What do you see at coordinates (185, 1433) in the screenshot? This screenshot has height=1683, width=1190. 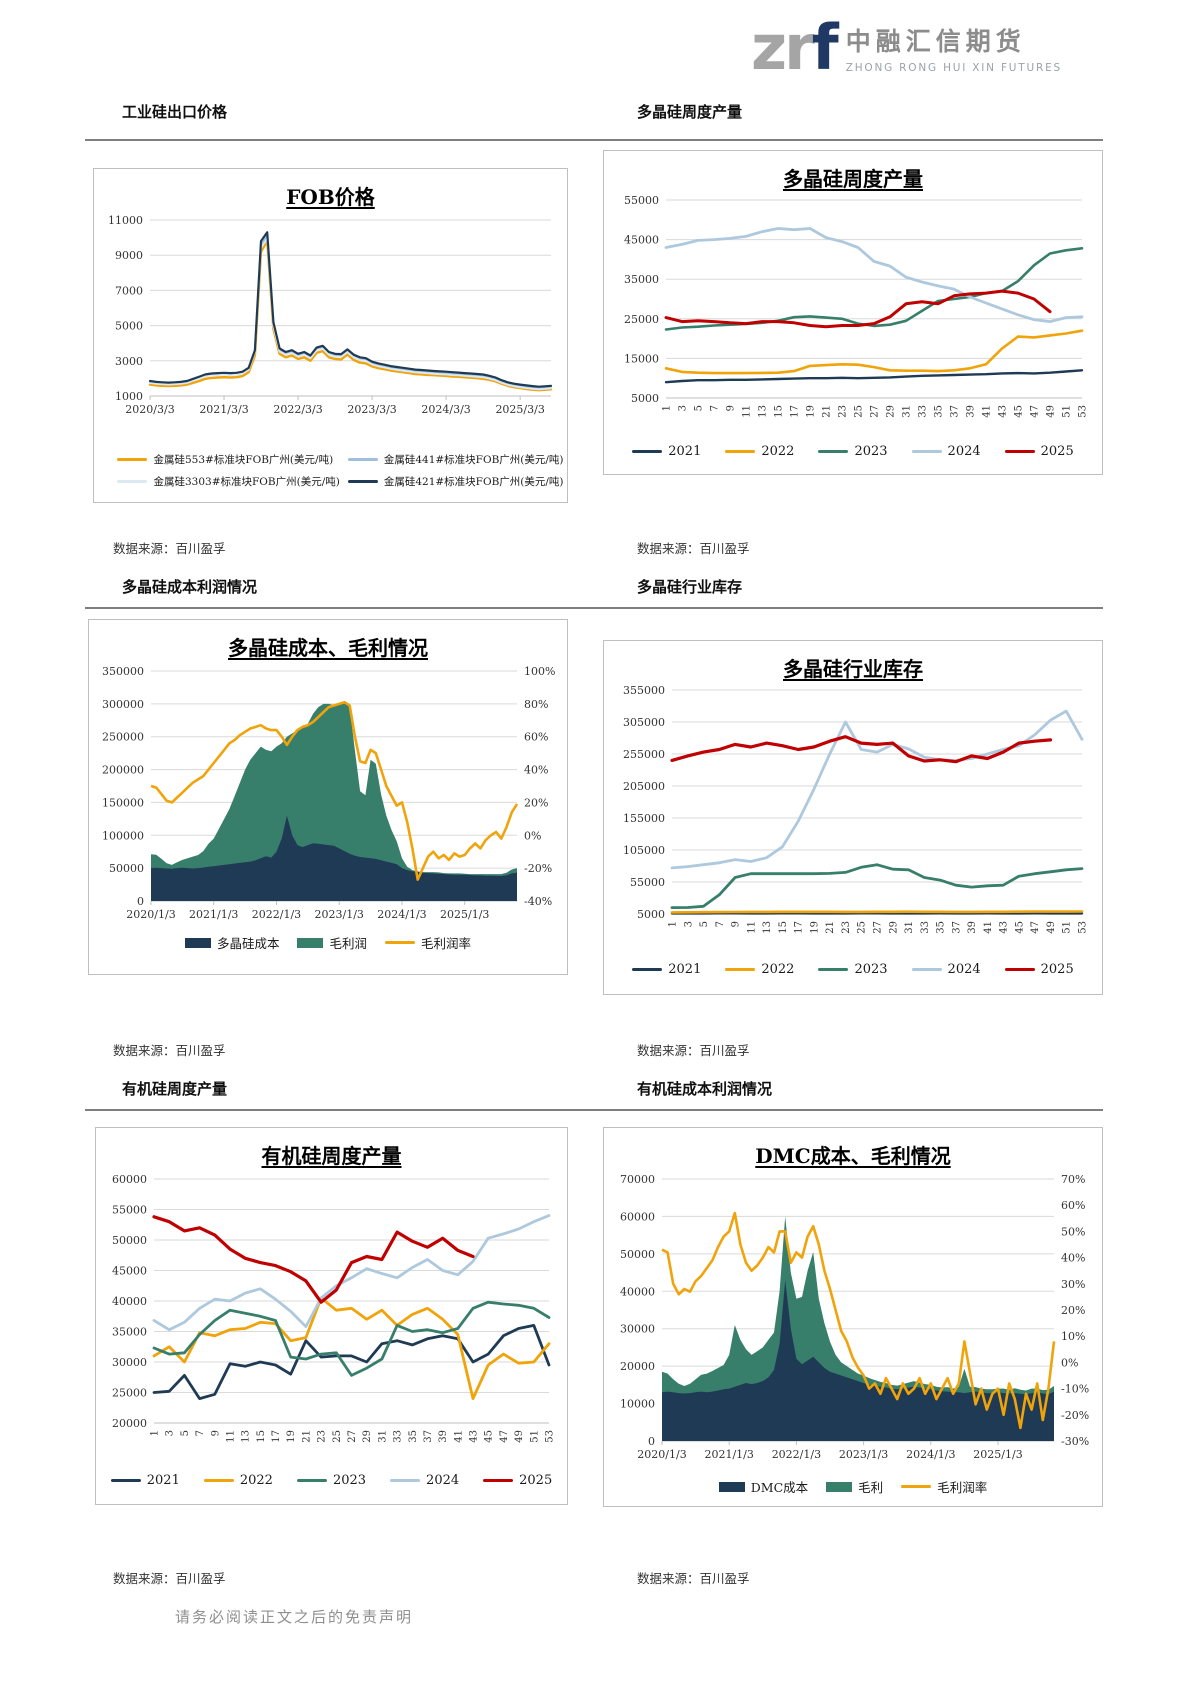 I see `svg-text: 5` at bounding box center [185, 1433].